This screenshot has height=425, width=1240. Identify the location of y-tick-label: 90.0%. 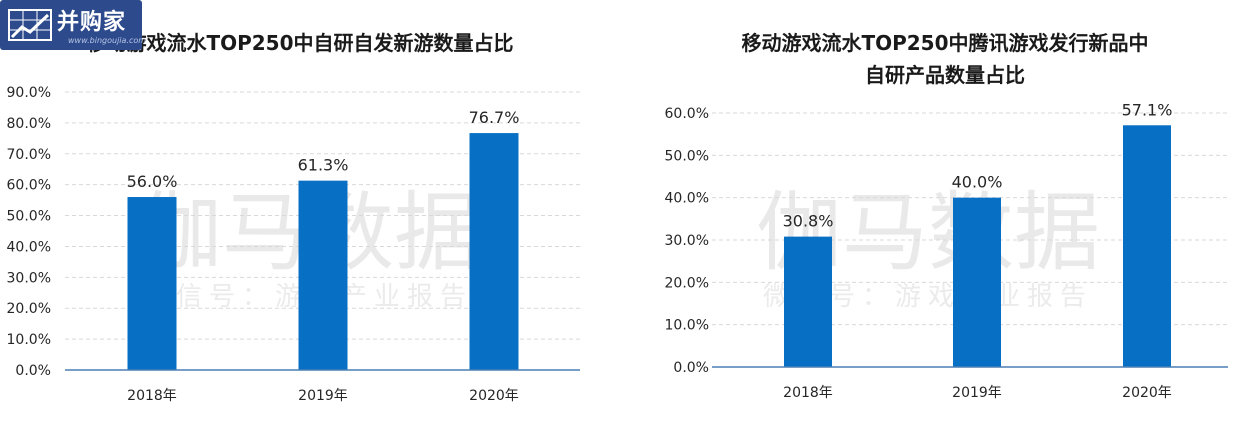
(29, 93).